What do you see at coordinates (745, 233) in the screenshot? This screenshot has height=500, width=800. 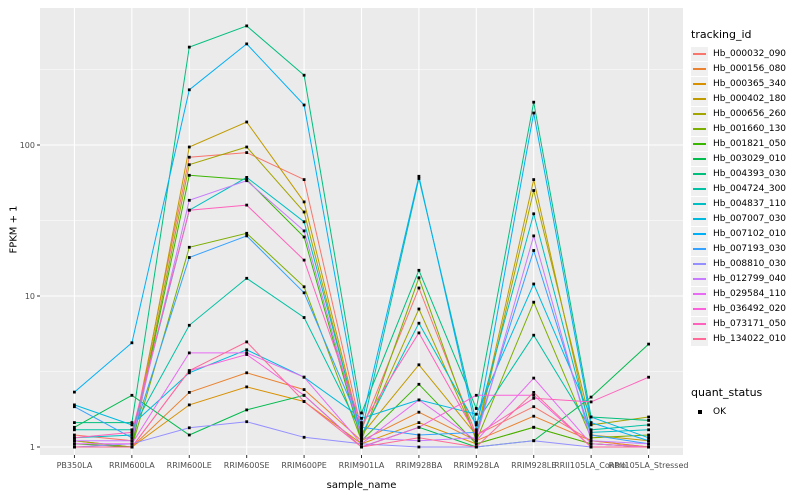 I see `legend-item: Hb_007102_010` at bounding box center [745, 233].